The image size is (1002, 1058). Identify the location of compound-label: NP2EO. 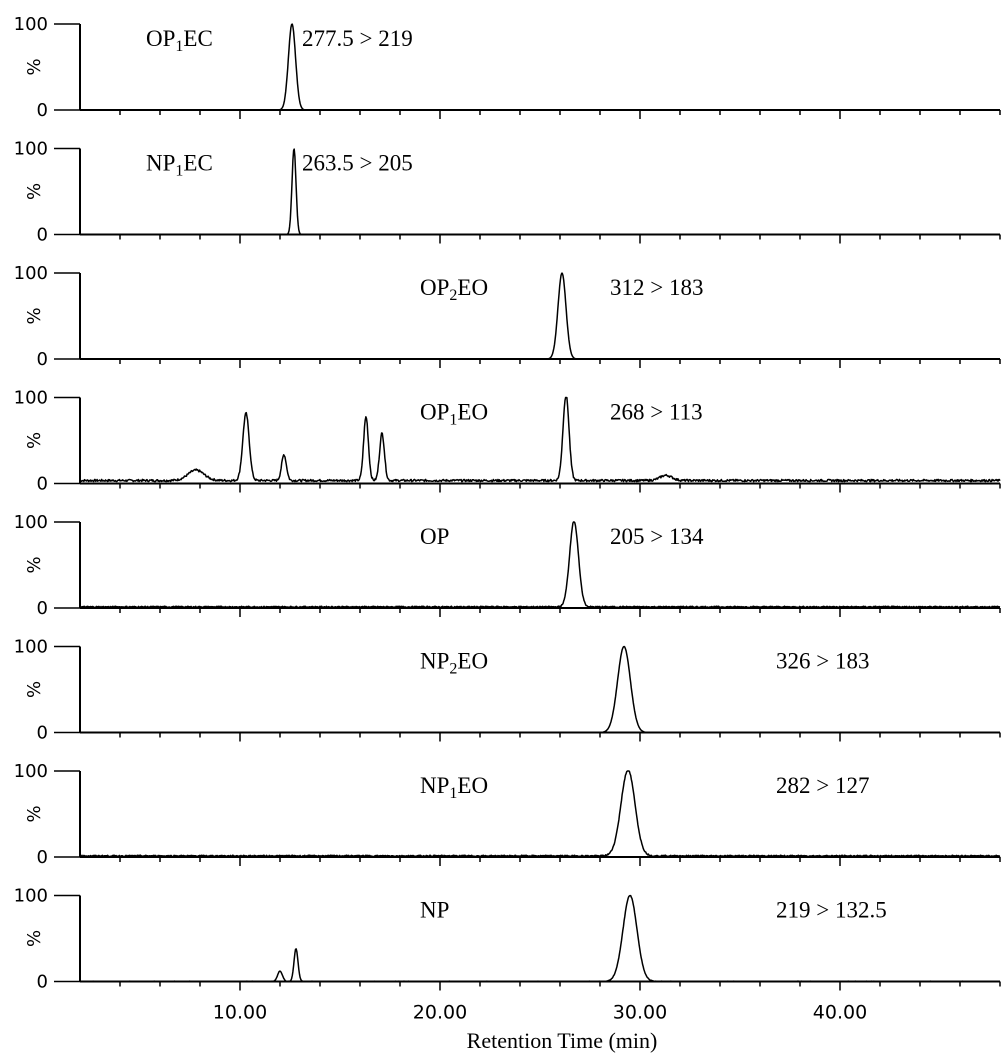
(454, 663).